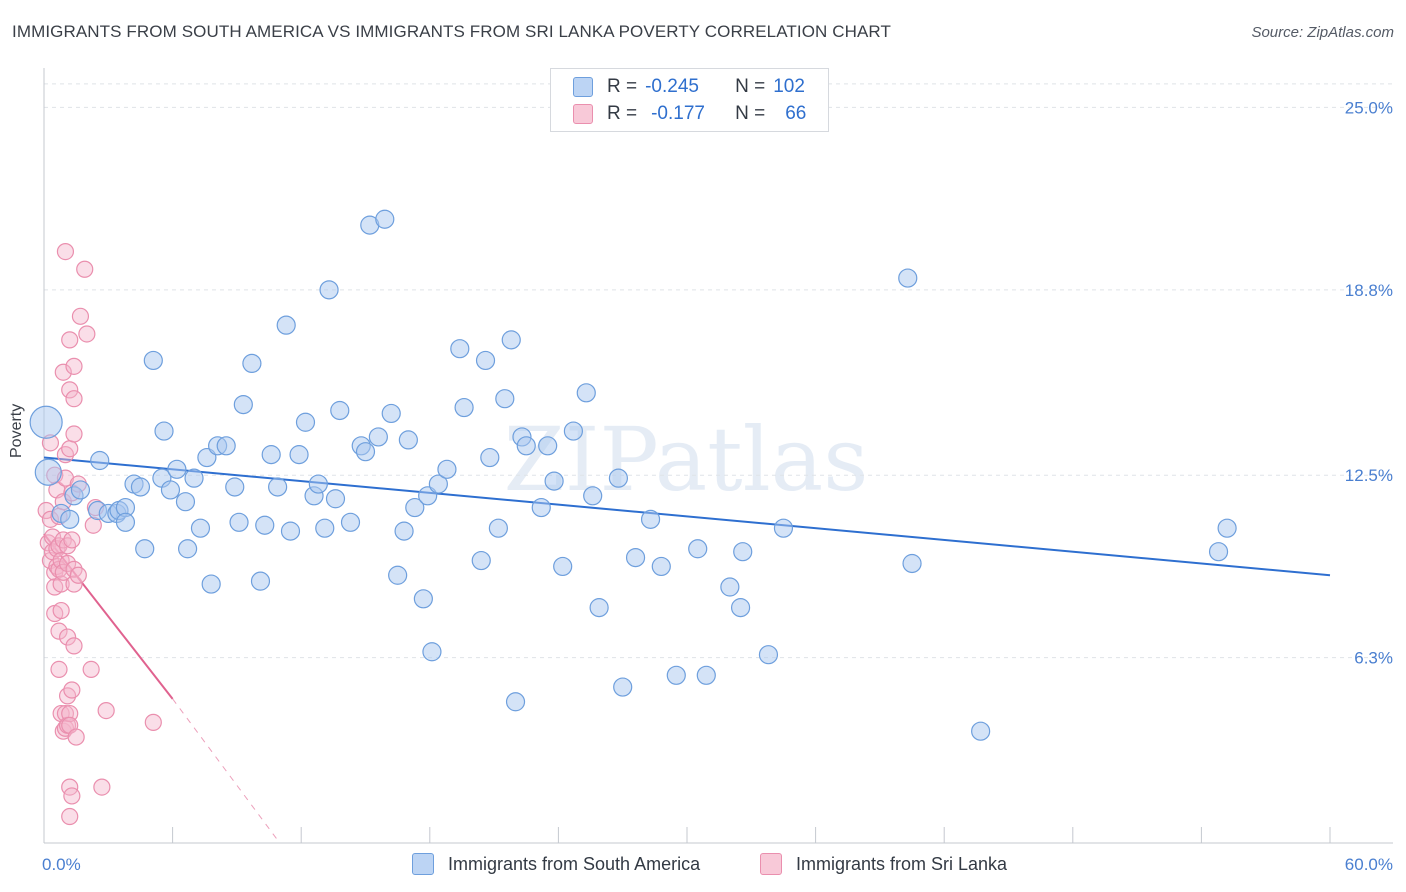 This screenshot has width=1406, height=892. Describe the element at coordinates (689, 87) in the screenshot. I see `legend-row-south-america: R = -0.245 N = 102` at that location.